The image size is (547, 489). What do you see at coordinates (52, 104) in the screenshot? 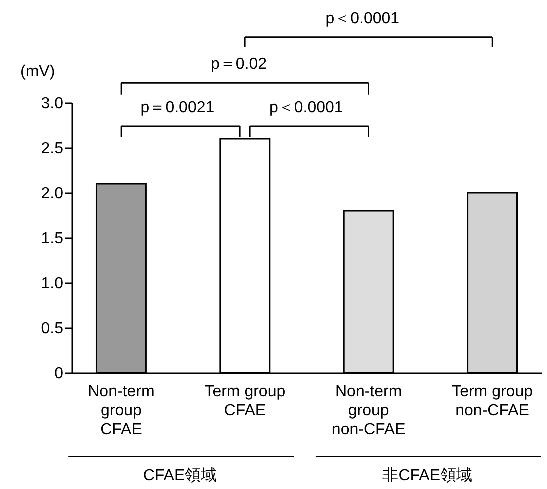
I see `y-tick-label: 3.0` at bounding box center [52, 104].